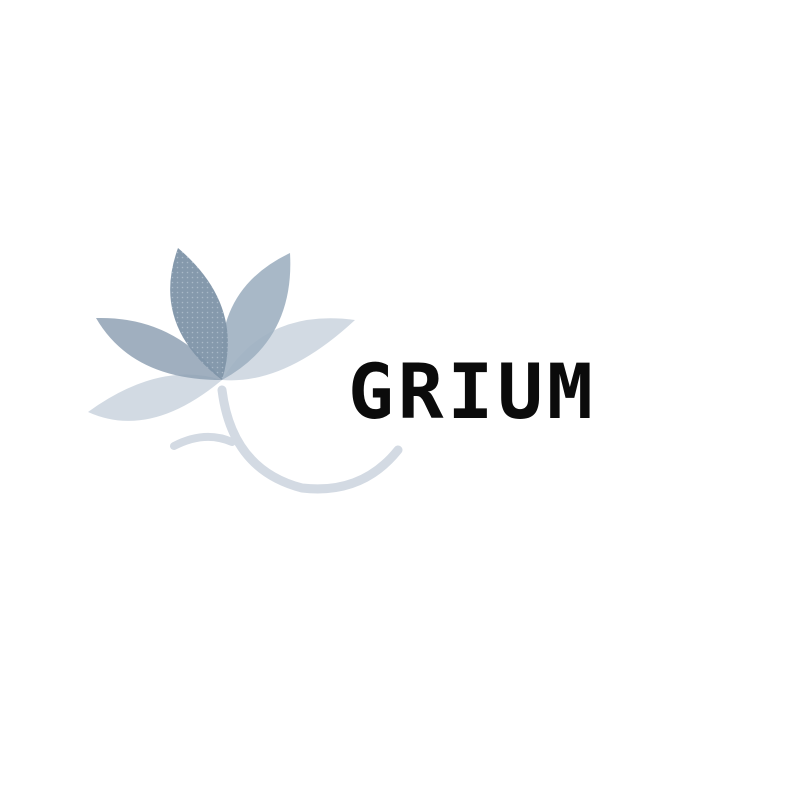  What do you see at coordinates (288, 349) in the screenshot?
I see `petal-right` at bounding box center [288, 349].